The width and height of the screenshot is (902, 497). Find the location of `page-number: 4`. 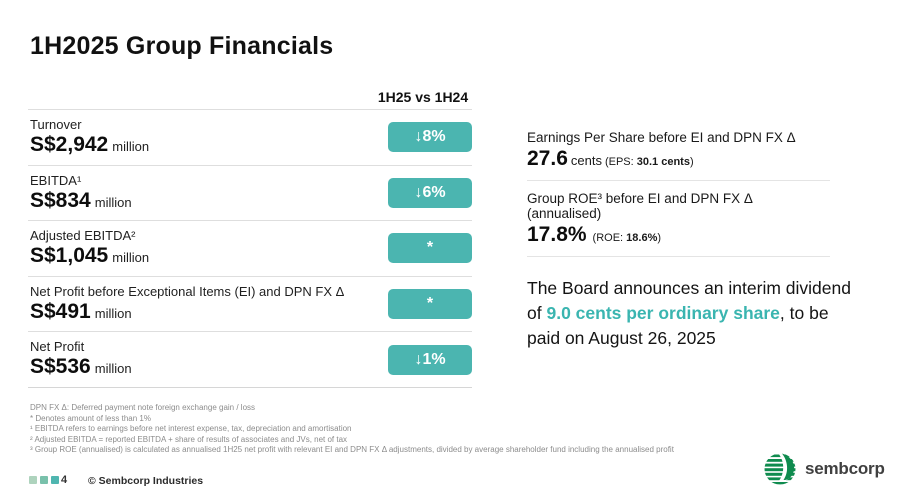

page-number: 4 is located at coordinates (64, 480).